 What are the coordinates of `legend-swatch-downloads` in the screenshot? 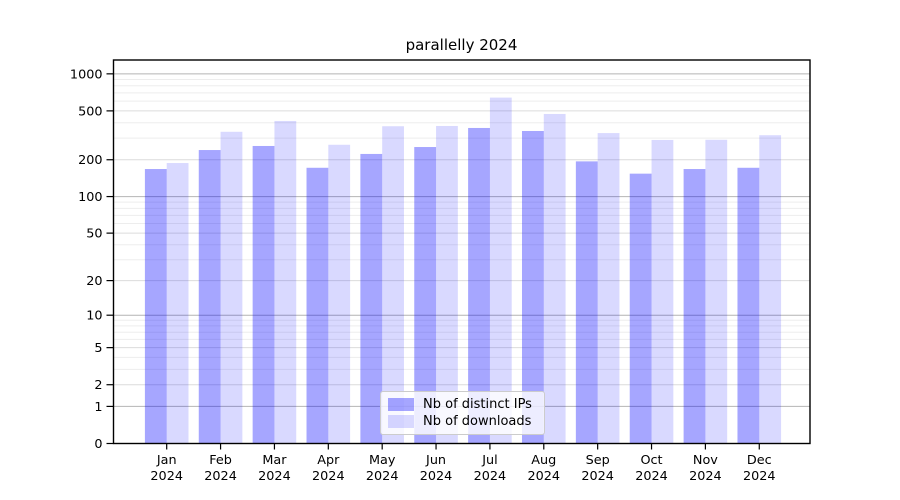 It's located at (401, 421).